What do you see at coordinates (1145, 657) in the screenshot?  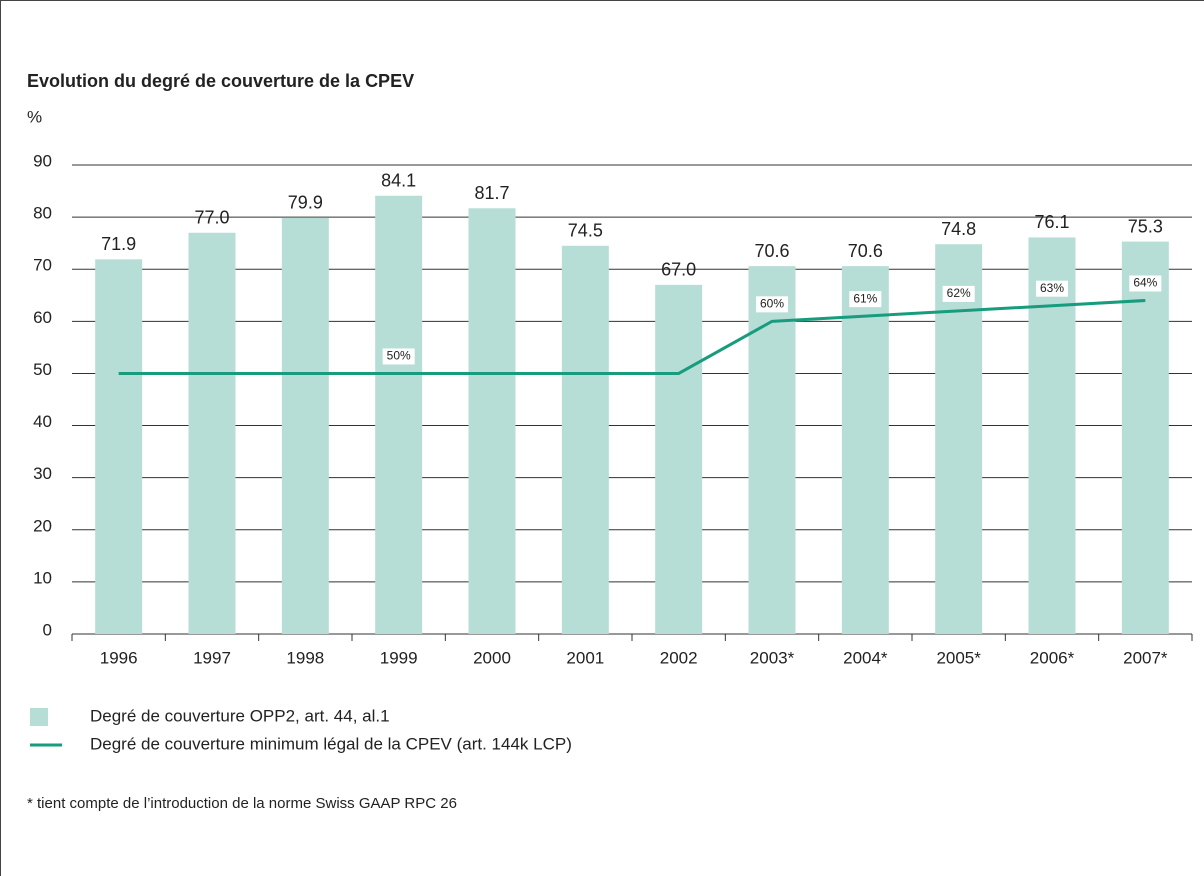 I see `x-tick-label: 2007*` at bounding box center [1145, 657].